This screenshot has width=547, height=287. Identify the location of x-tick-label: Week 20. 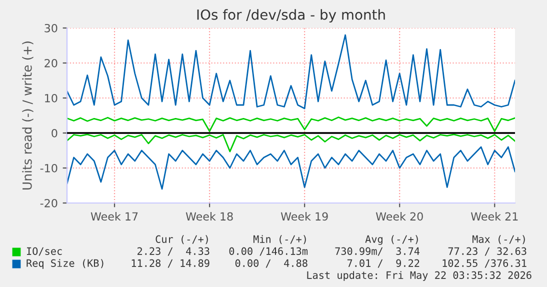
(399, 216).